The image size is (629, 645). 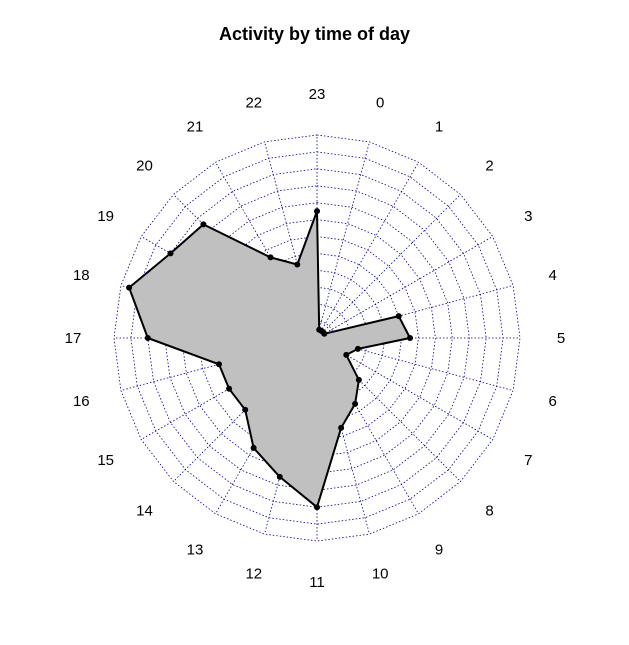 I want to click on hour-label: 15, so click(x=105, y=460).